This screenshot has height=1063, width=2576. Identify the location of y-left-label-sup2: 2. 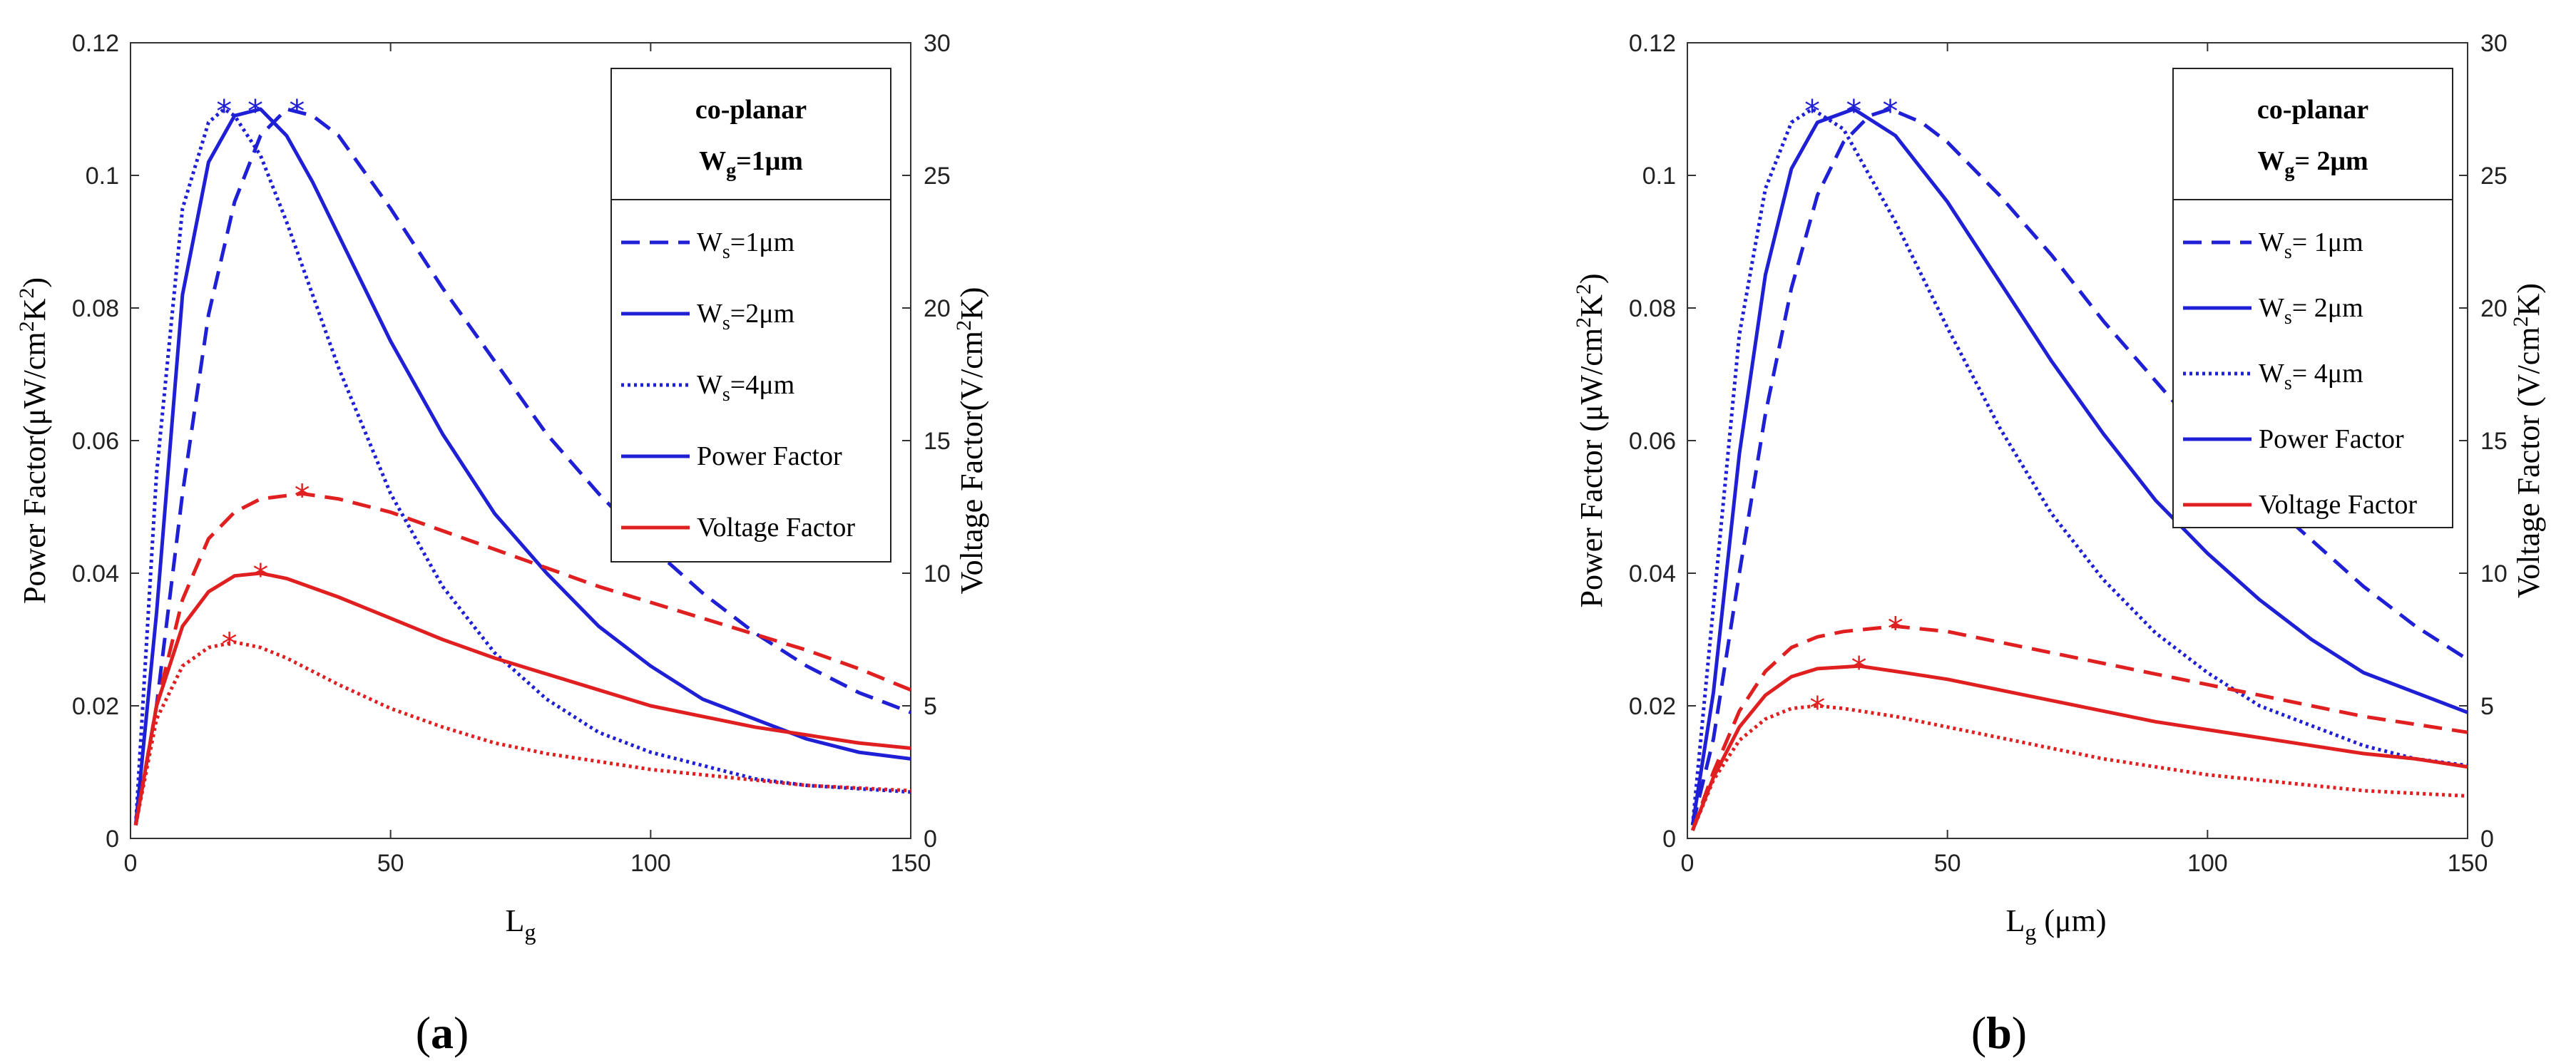
(27, 294).